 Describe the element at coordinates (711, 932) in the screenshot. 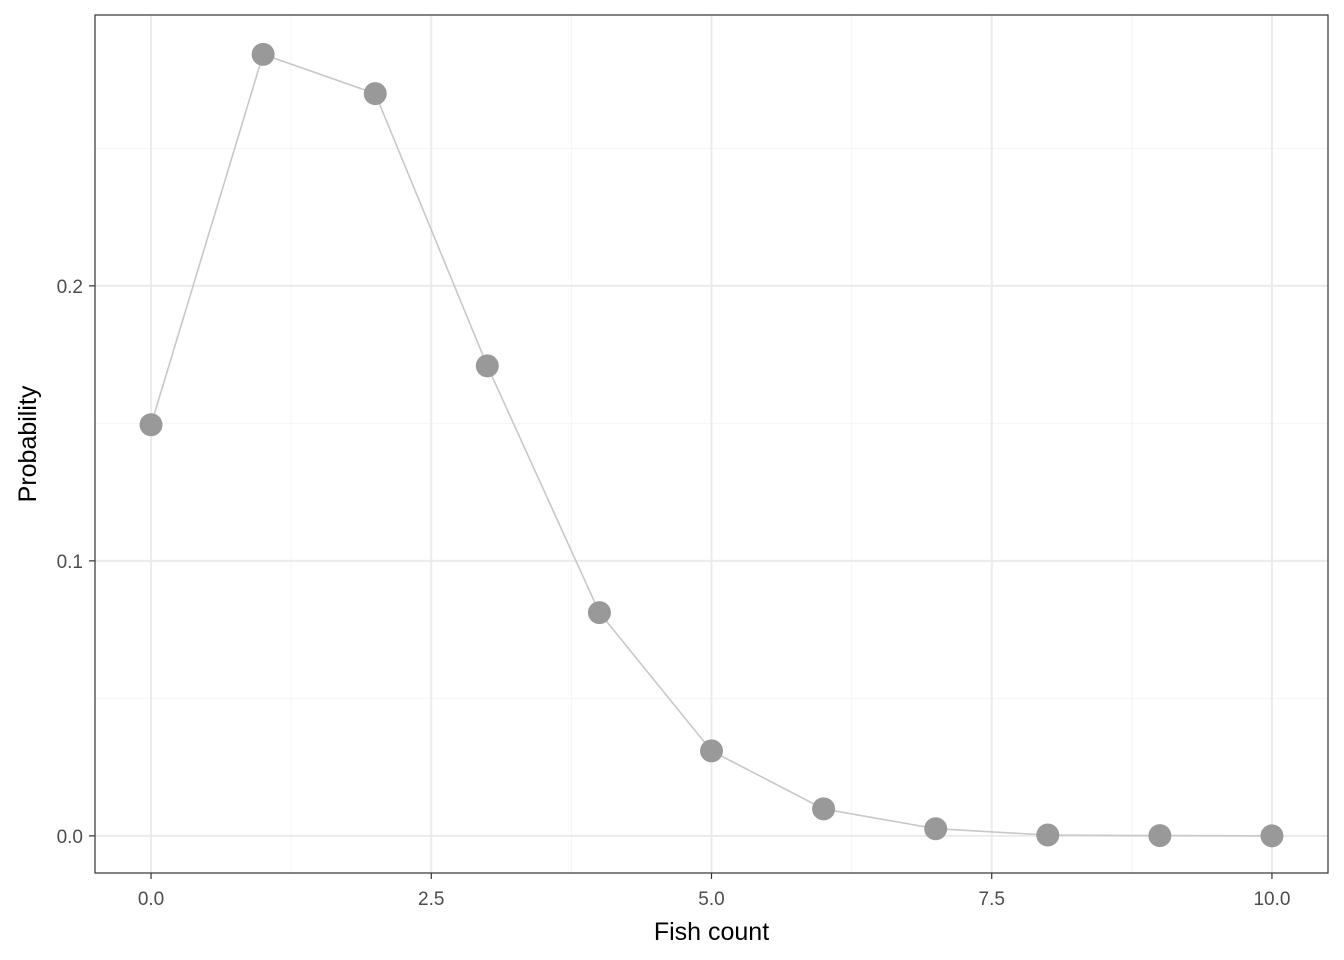

I see `x-axis-title: Fish count` at that location.